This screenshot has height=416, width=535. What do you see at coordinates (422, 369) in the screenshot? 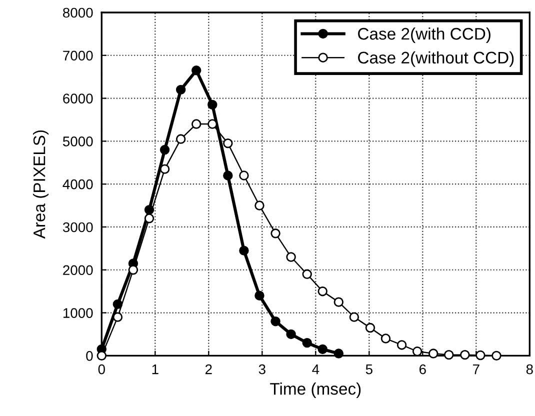
I see `x-tick-label: 6` at bounding box center [422, 369].